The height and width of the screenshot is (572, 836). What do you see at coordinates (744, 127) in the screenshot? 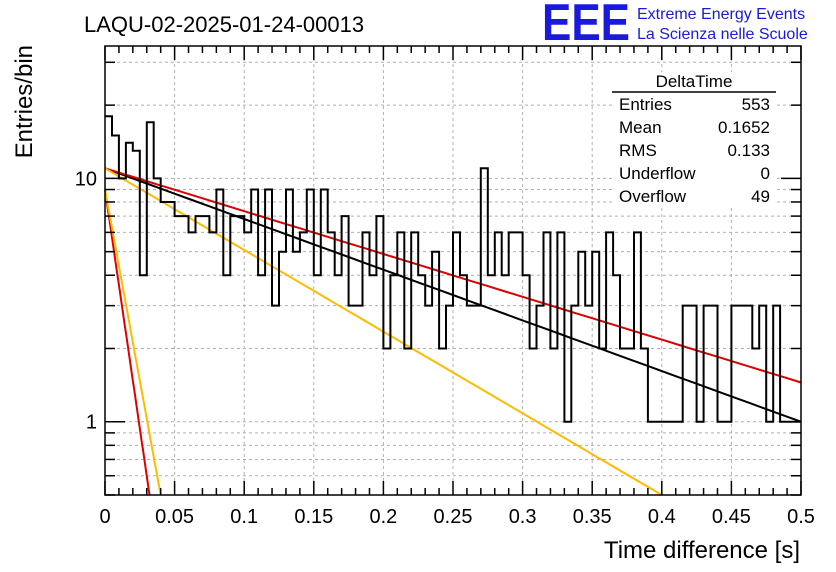
I see `stats-row-value: 0.1652` at bounding box center [744, 127].